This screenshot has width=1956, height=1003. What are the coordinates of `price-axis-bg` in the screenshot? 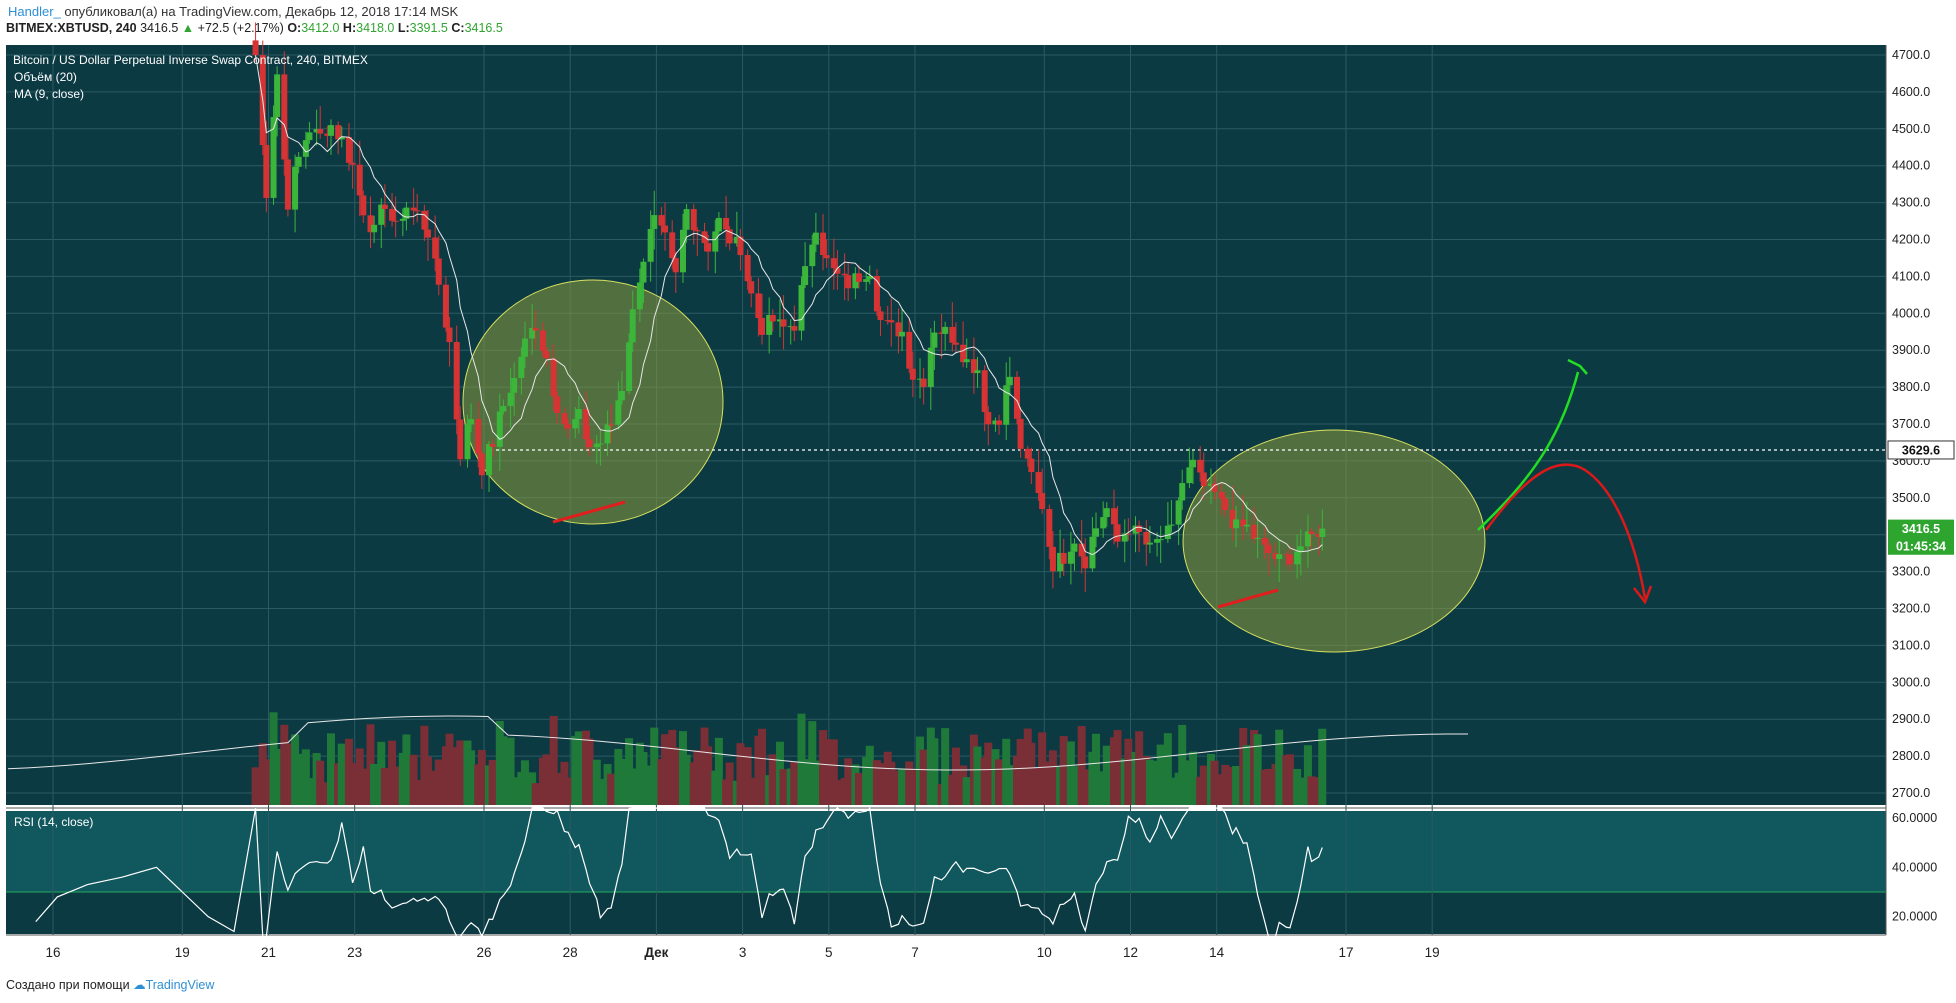 It's located at (1921, 490).